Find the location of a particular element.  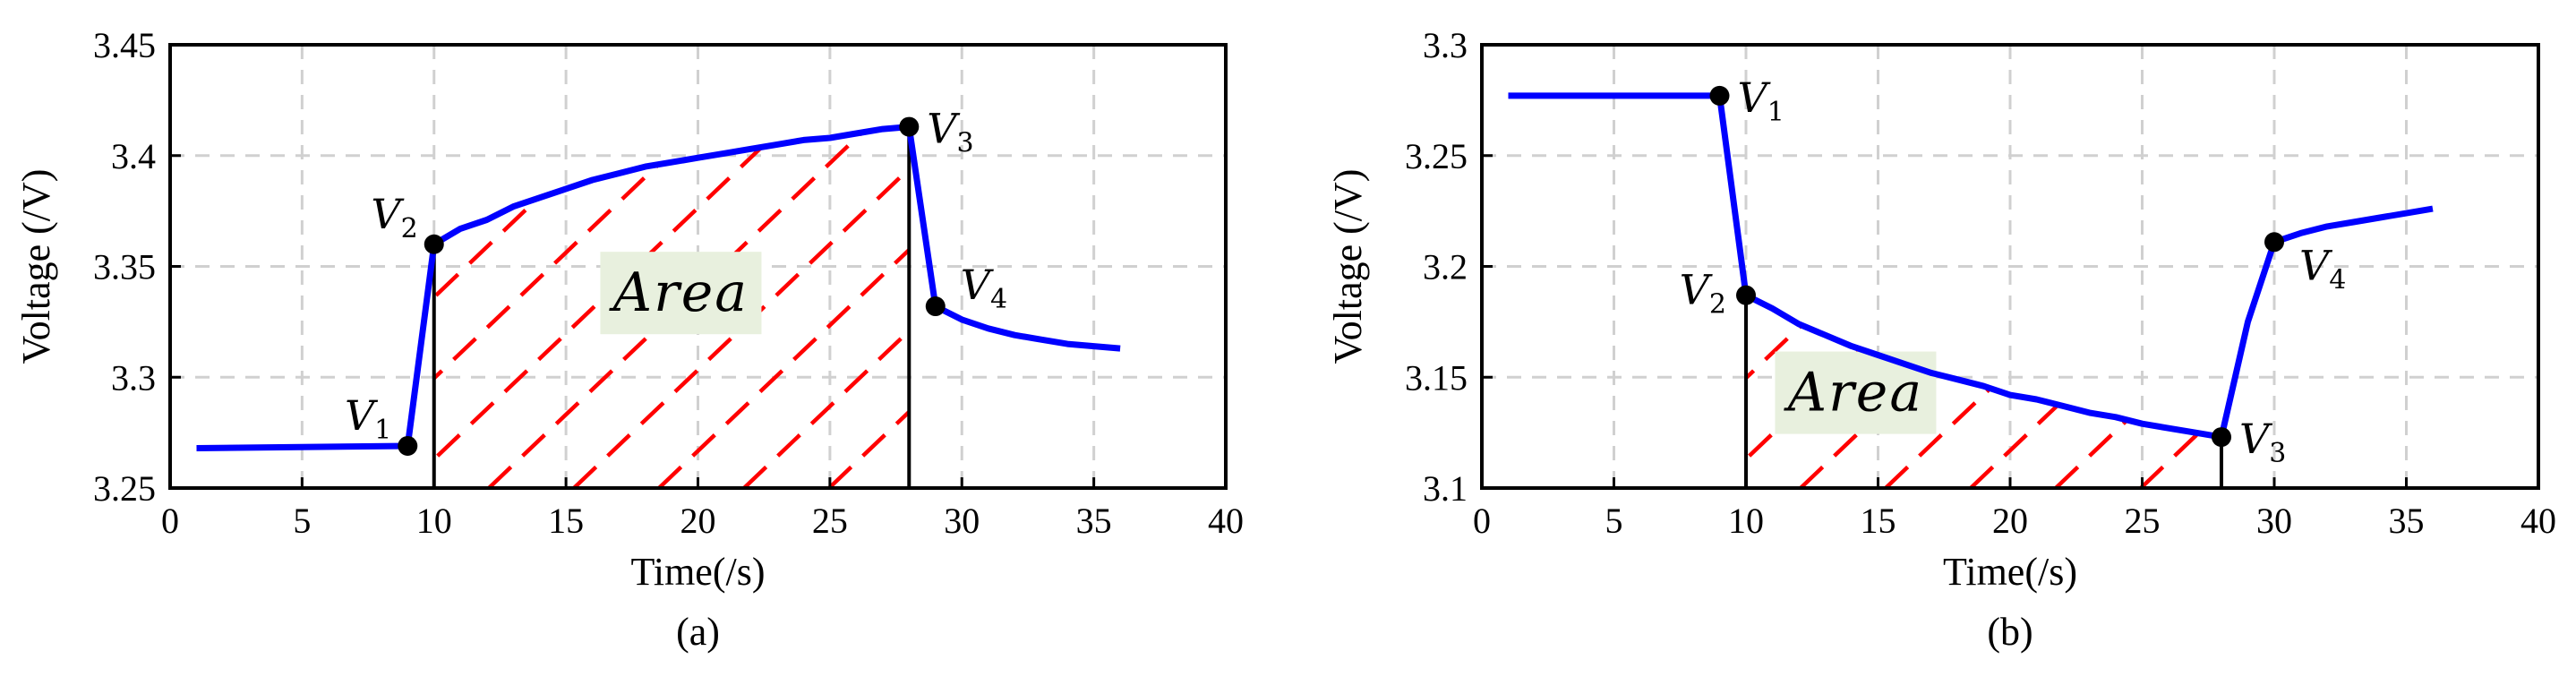

y-tick-label: 3.4 is located at coordinates (133, 156).